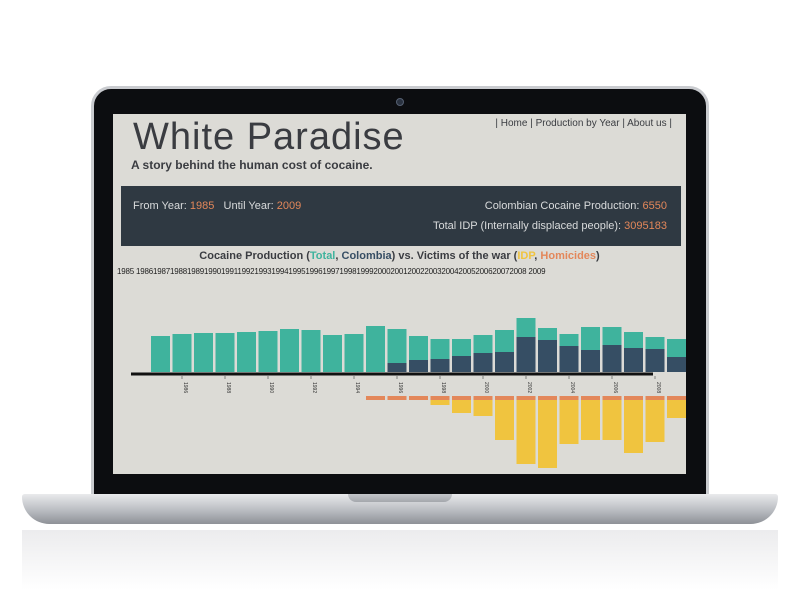 The width and height of the screenshot is (800, 600). I want to click on tick-label-2008: 2008, so click(658, 387).